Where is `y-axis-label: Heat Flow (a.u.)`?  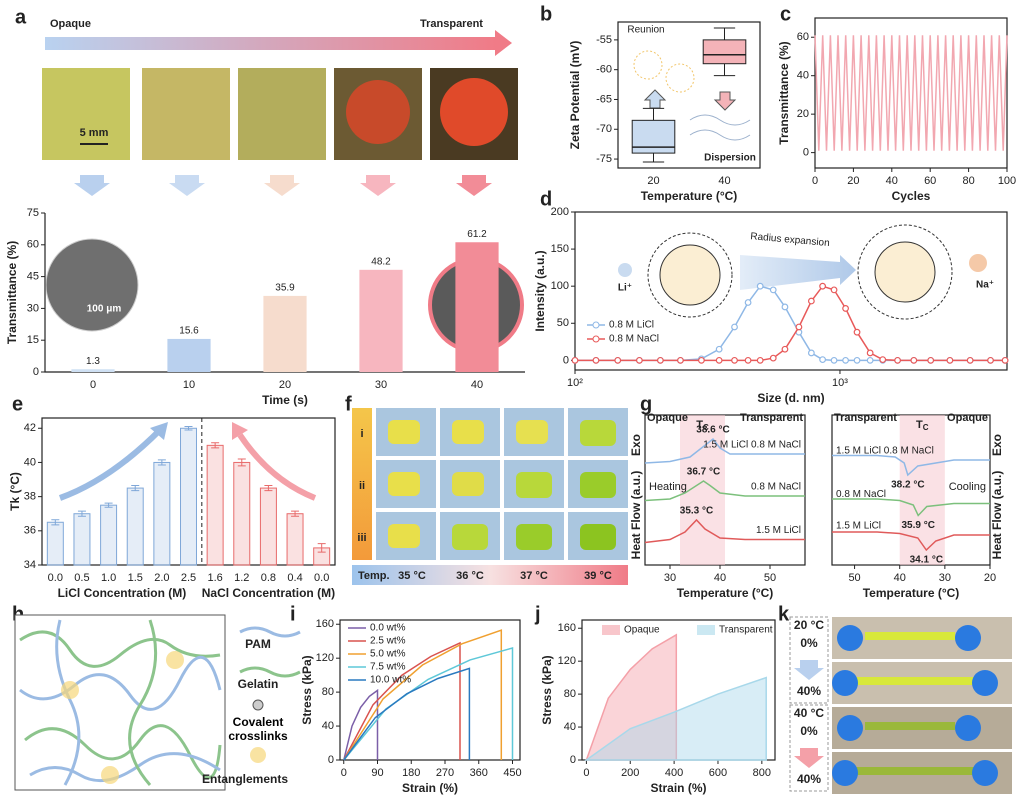
y-axis-label: Heat Flow (a.u.) is located at coordinates (636, 515).